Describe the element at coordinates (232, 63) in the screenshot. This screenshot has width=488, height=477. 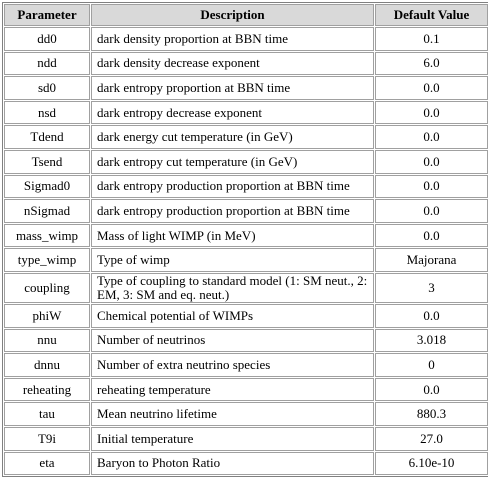
I see `description: dark density decrease exponent` at that location.